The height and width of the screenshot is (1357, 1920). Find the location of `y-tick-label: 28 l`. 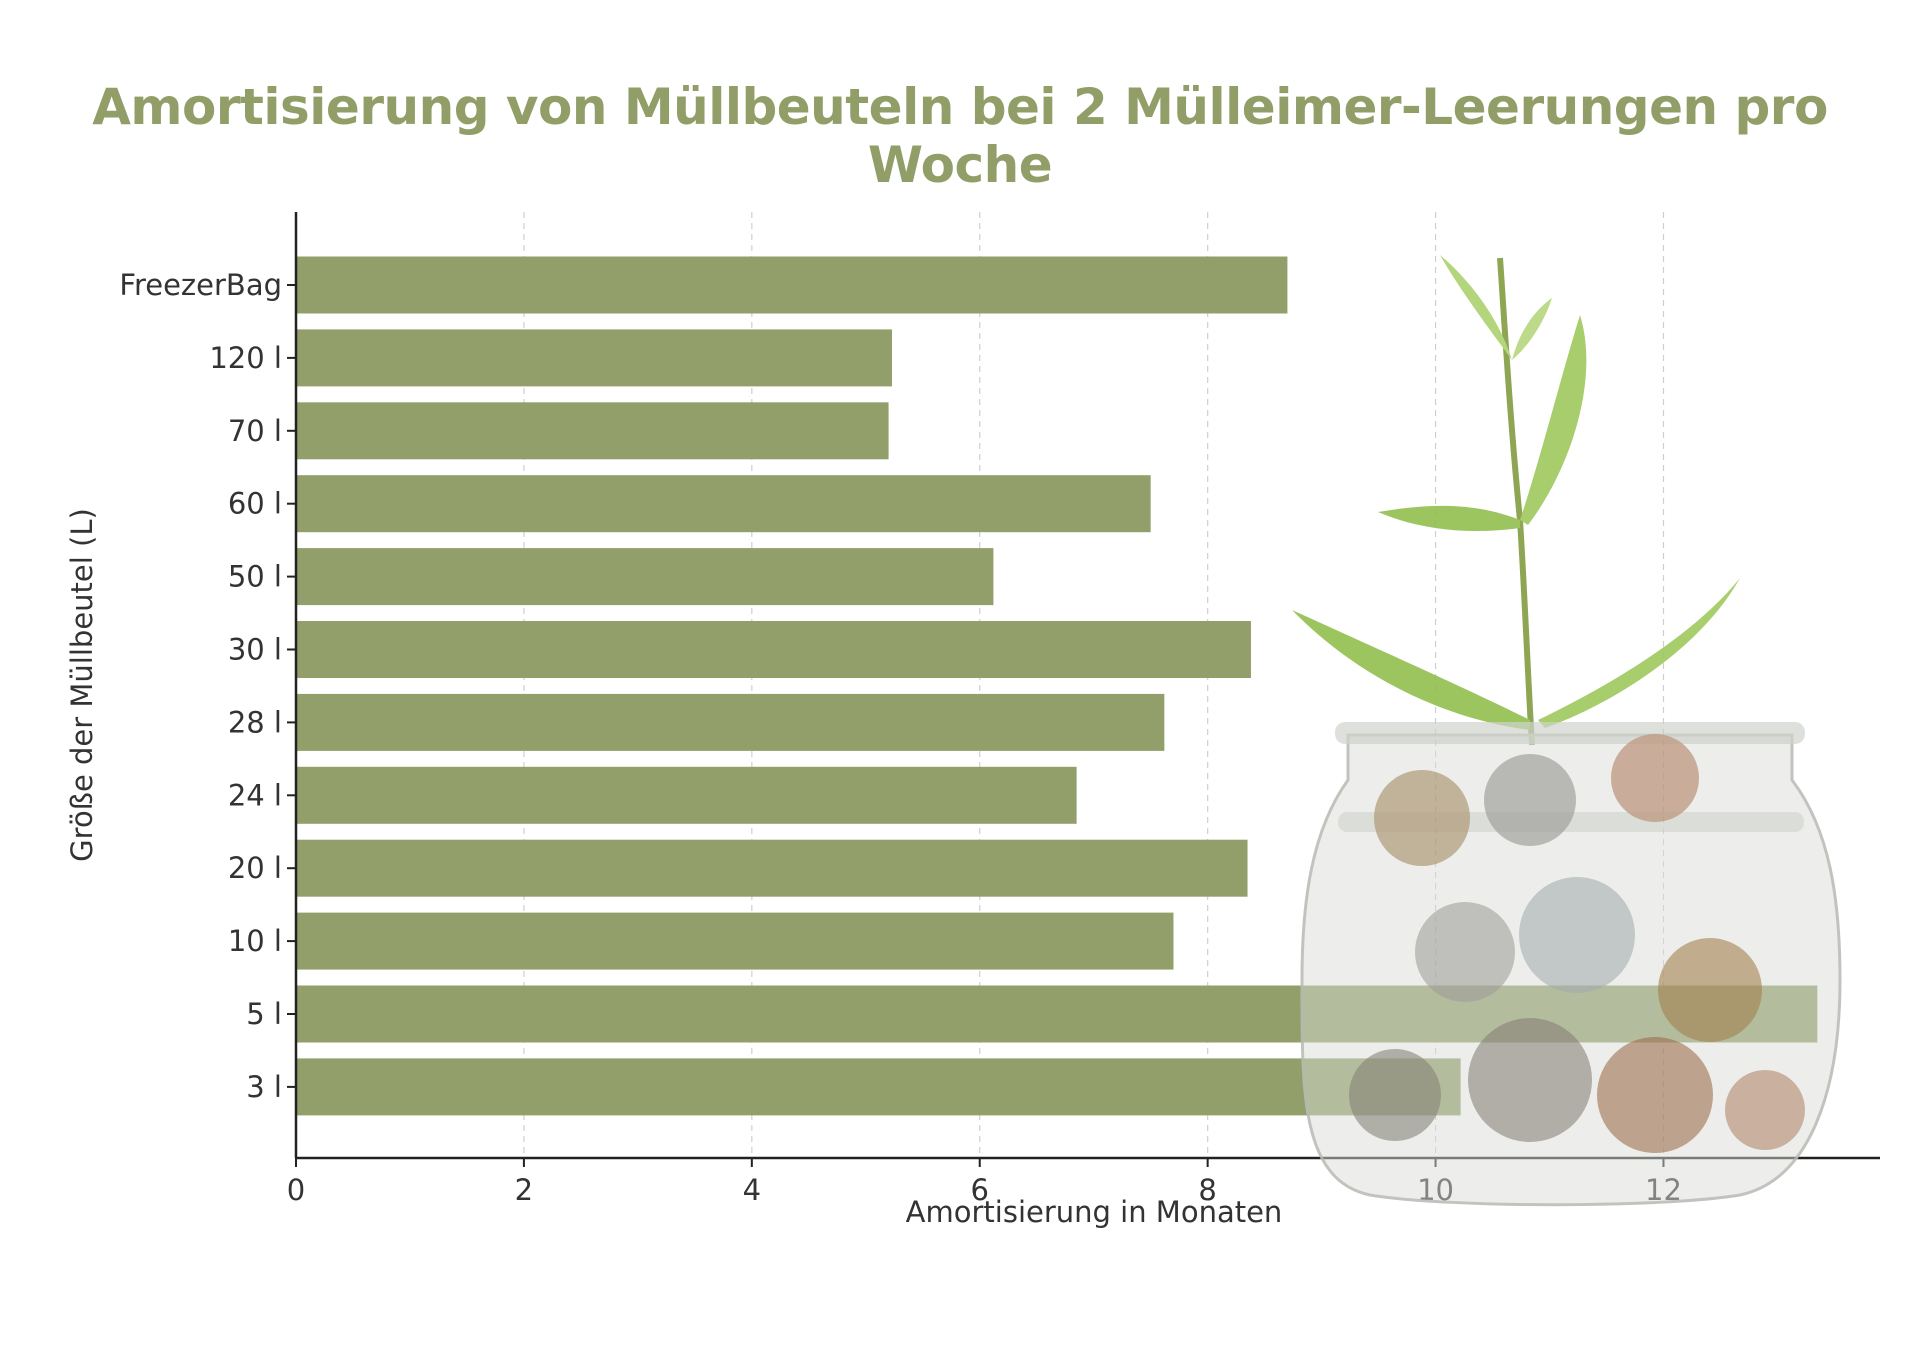

y-tick-label: 28 l is located at coordinates (255, 722).